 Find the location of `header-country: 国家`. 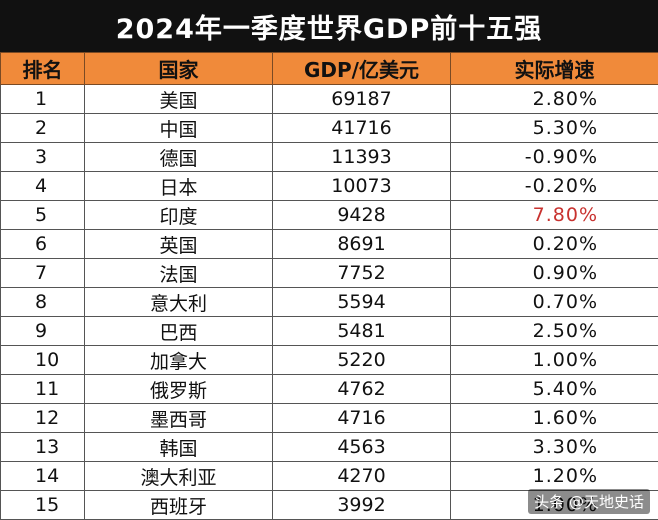

header-country: 国家 is located at coordinates (178, 68).